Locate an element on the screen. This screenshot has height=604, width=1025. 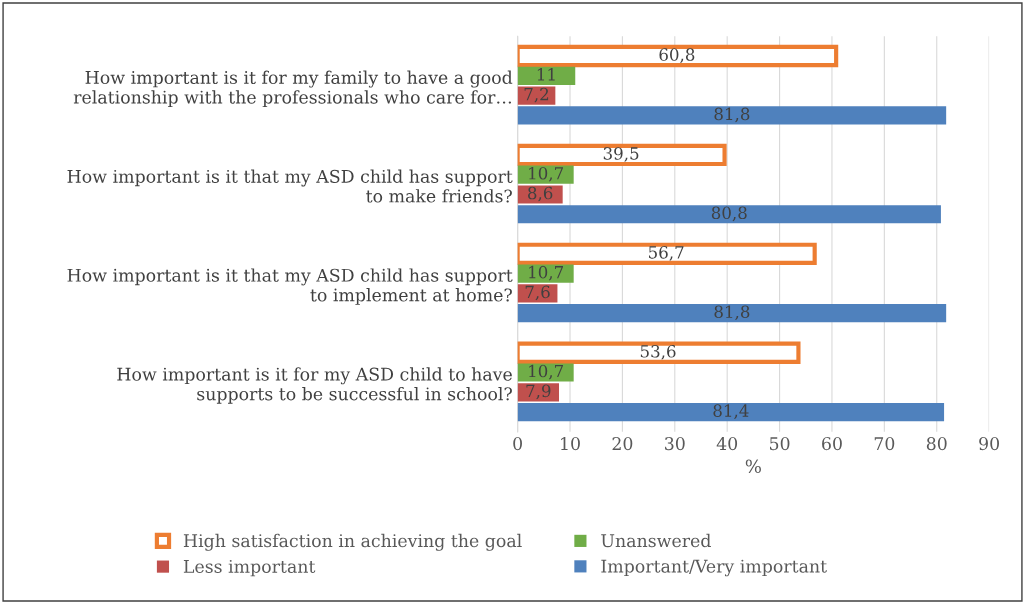
x-tick-label: 70 is located at coordinates (884, 444).